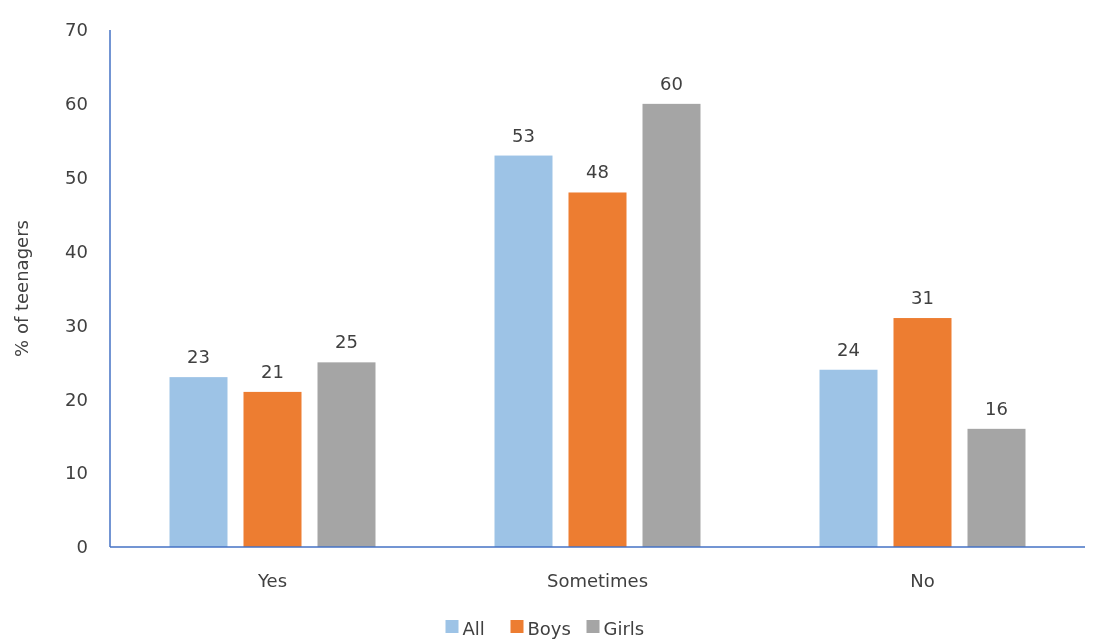  I want to click on data-label: 23, so click(198, 357).